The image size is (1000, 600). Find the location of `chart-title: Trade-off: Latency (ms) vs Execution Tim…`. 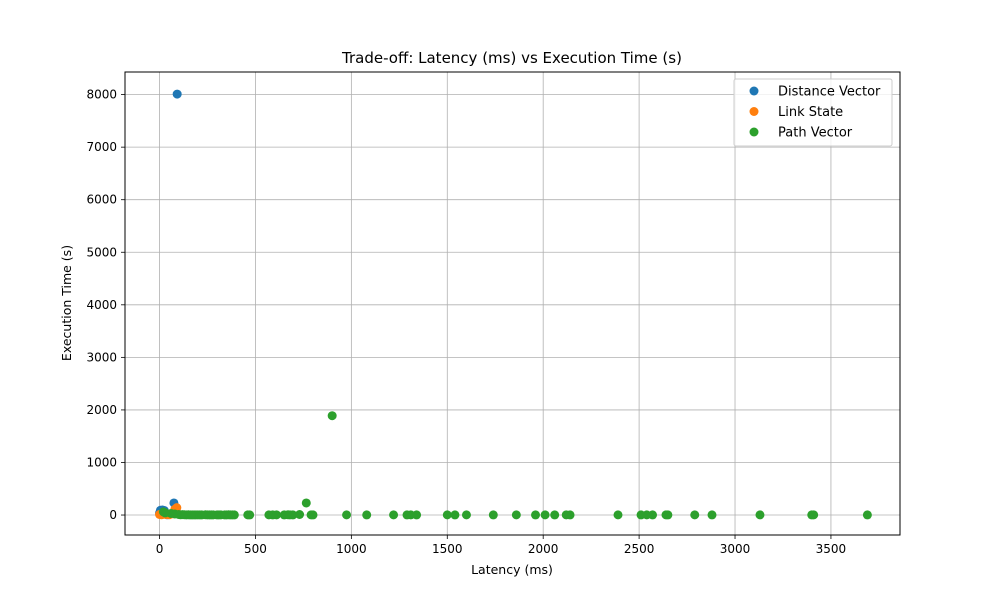

chart-title: Trade-off: Latency (ms) vs Execution Tim… is located at coordinates (511, 58).